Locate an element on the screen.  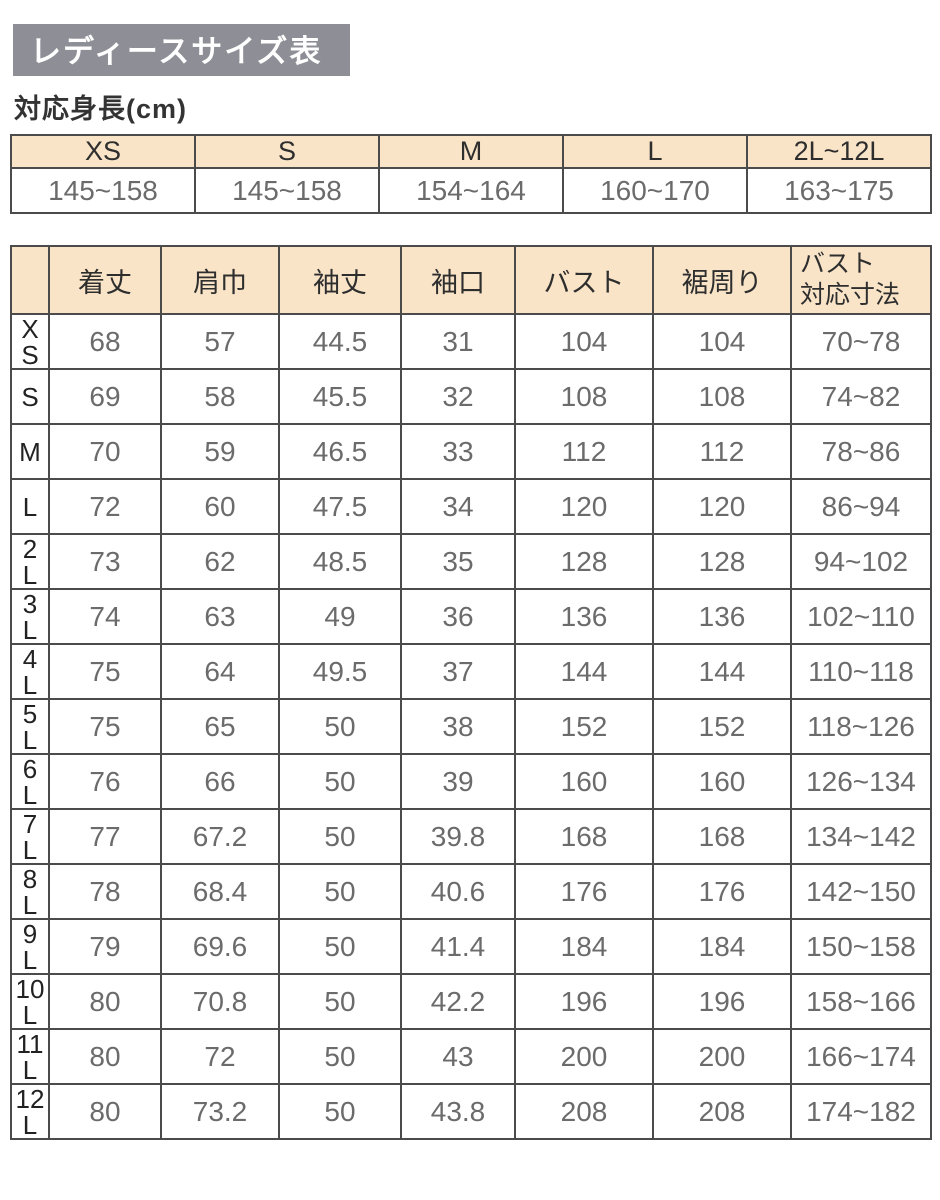
size-value-cell: 74~82 is located at coordinates (861, 396).